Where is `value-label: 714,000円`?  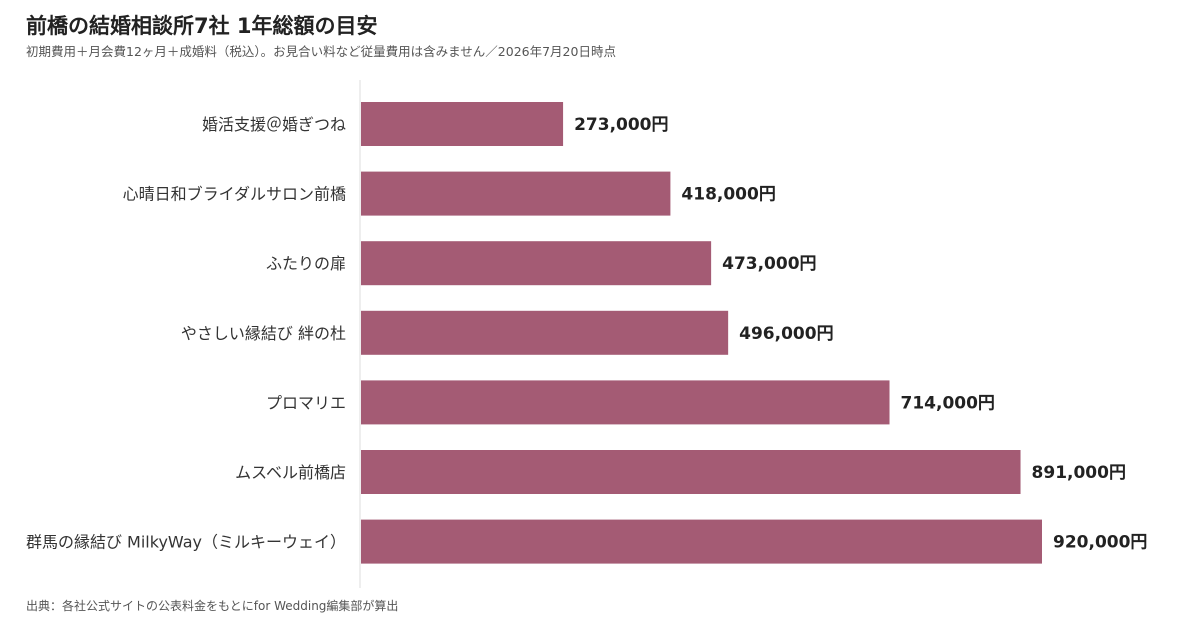
value-label: 714,000円 is located at coordinates (948, 403).